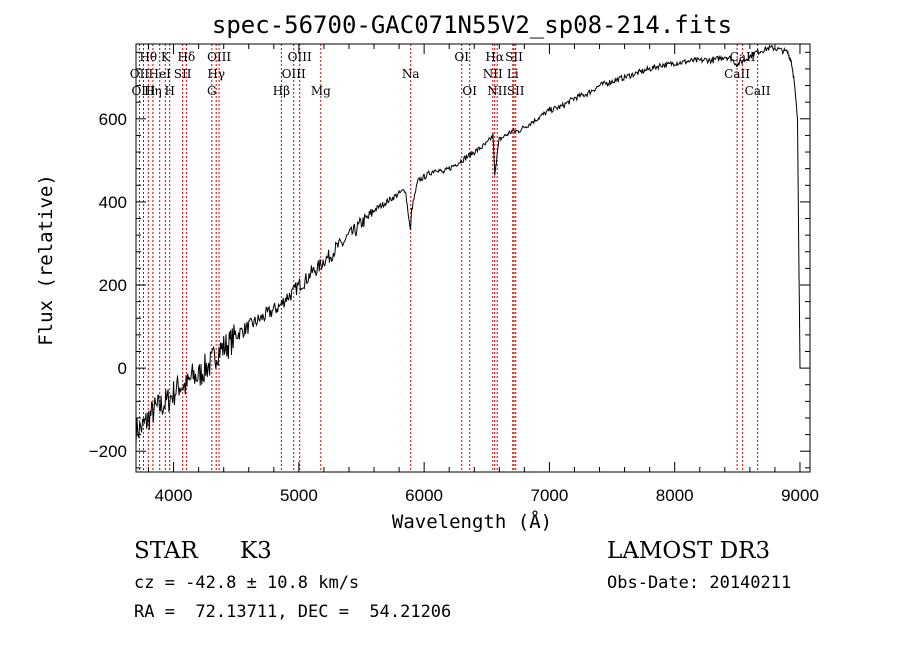 The height and width of the screenshot is (649, 900). Describe the element at coordinates (256, 551) in the screenshot. I see `object-subclass: K3` at that location.